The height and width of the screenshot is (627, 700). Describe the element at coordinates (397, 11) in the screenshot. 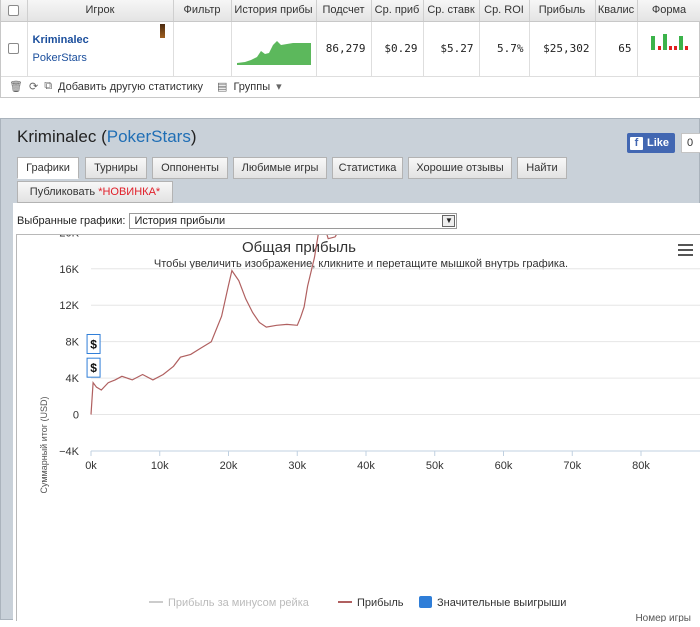

I see `col-header-avg-profit: Ср. приб` at that location.